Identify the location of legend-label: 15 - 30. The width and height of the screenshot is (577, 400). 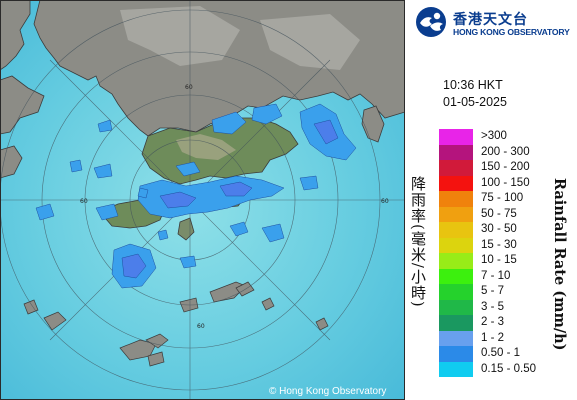
(499, 244).